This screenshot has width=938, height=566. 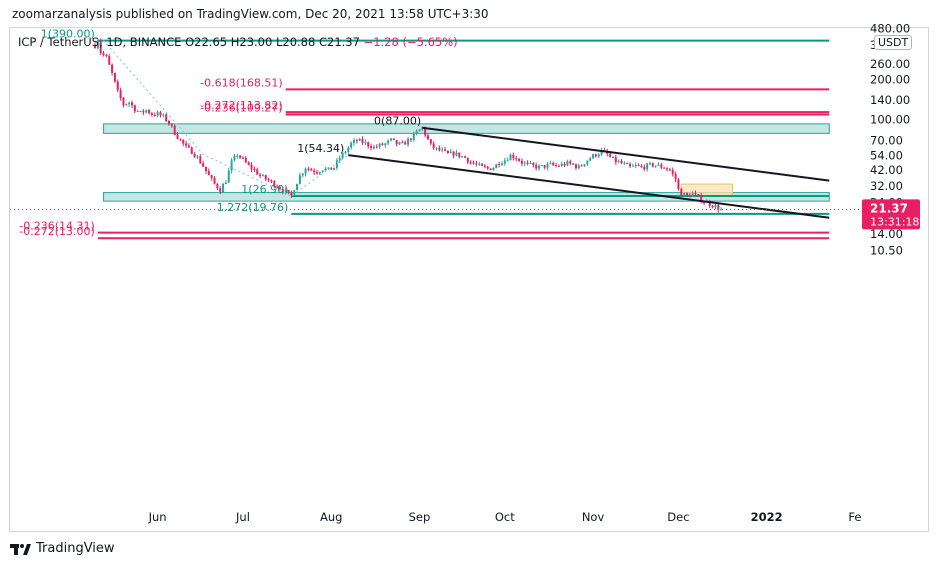 I want to click on currency-badge: USDT, so click(x=893, y=42).